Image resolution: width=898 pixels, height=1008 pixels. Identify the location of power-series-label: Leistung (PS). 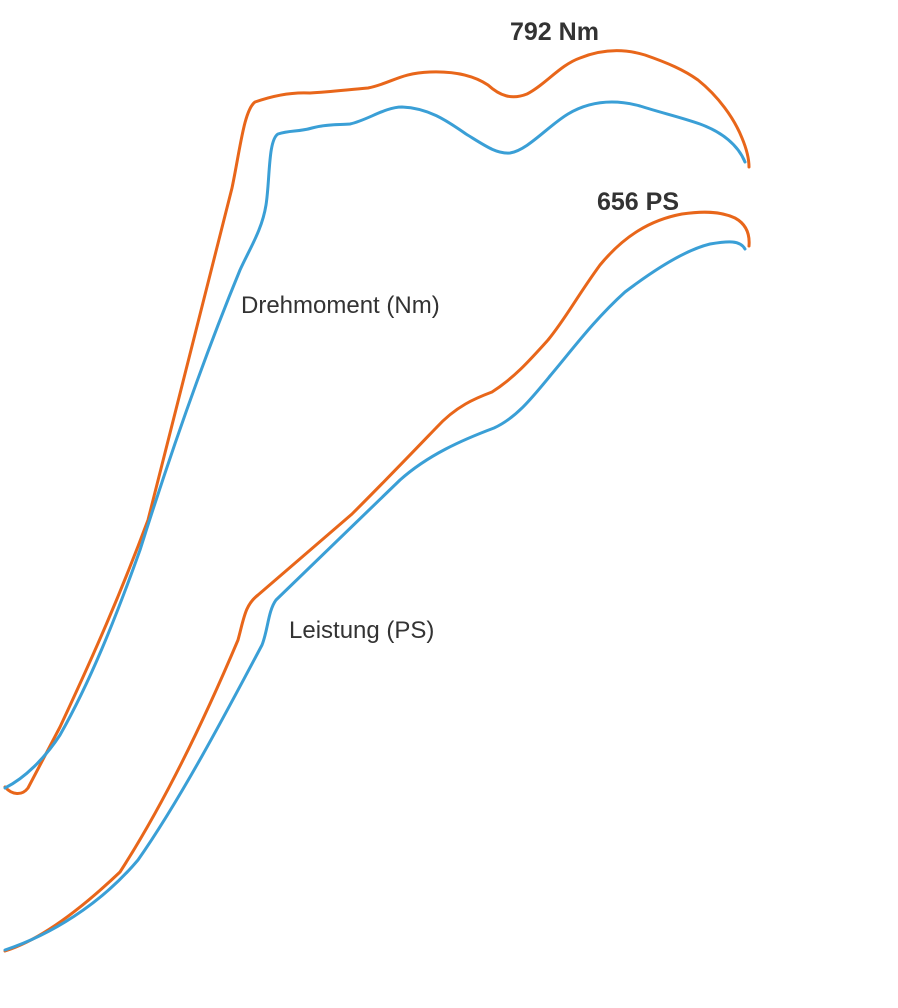
(361, 630).